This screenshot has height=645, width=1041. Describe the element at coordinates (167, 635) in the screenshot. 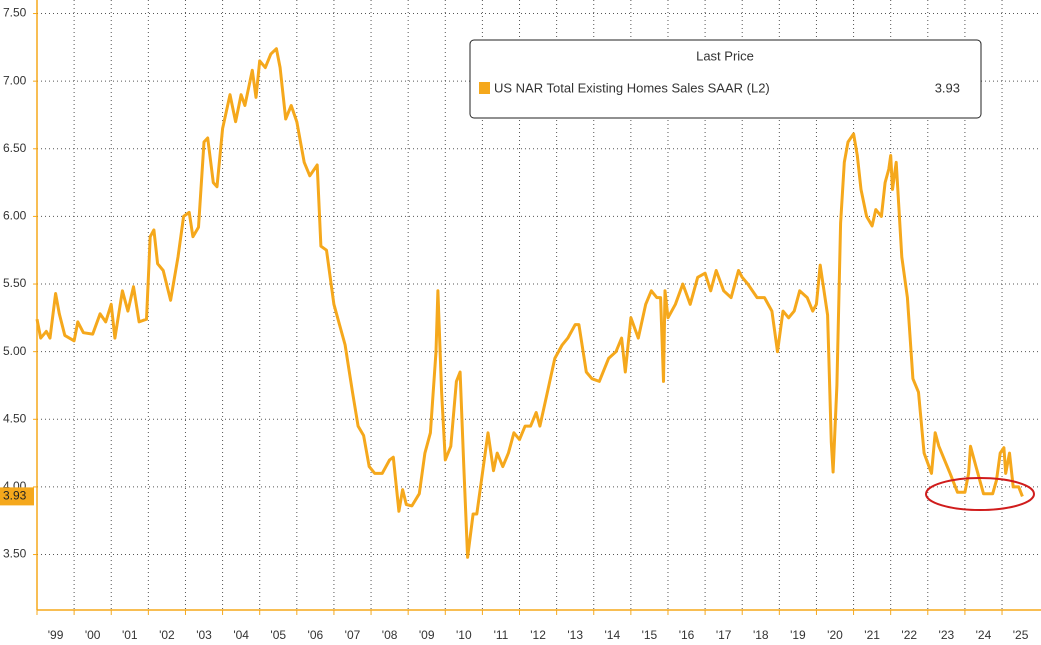

I see `x-tick-label: '02` at that location.